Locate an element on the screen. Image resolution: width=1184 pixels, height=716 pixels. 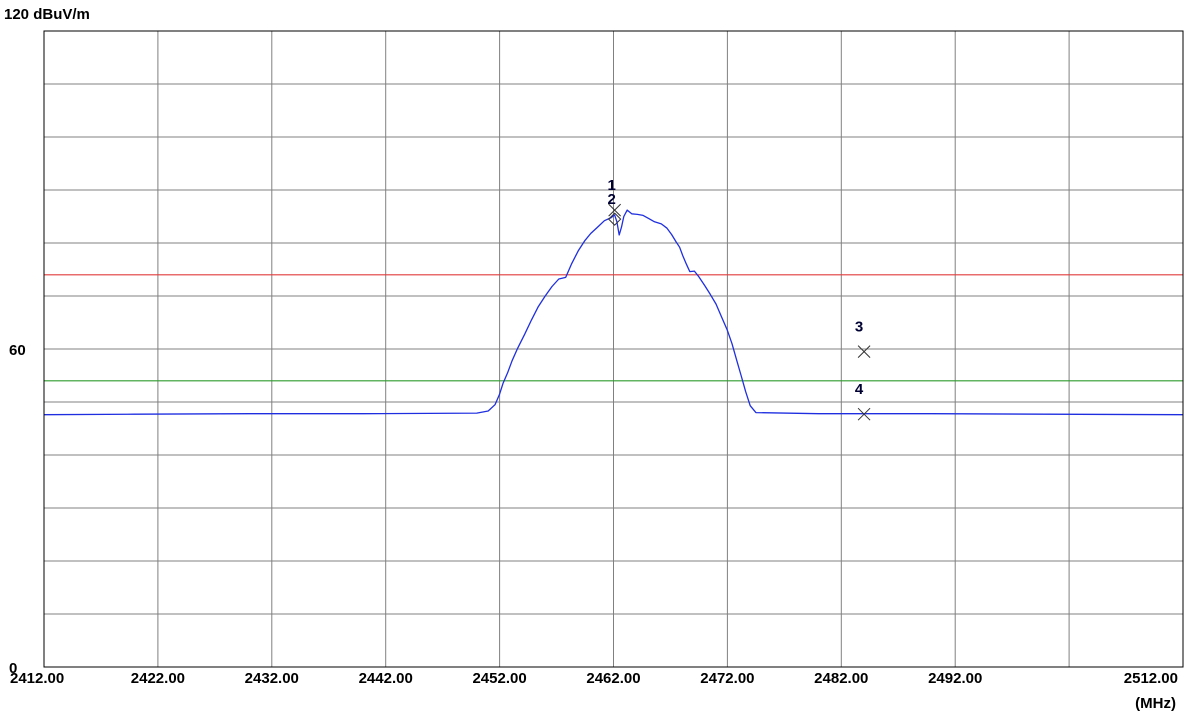
marker-label-3: 3 is located at coordinates (859, 327).